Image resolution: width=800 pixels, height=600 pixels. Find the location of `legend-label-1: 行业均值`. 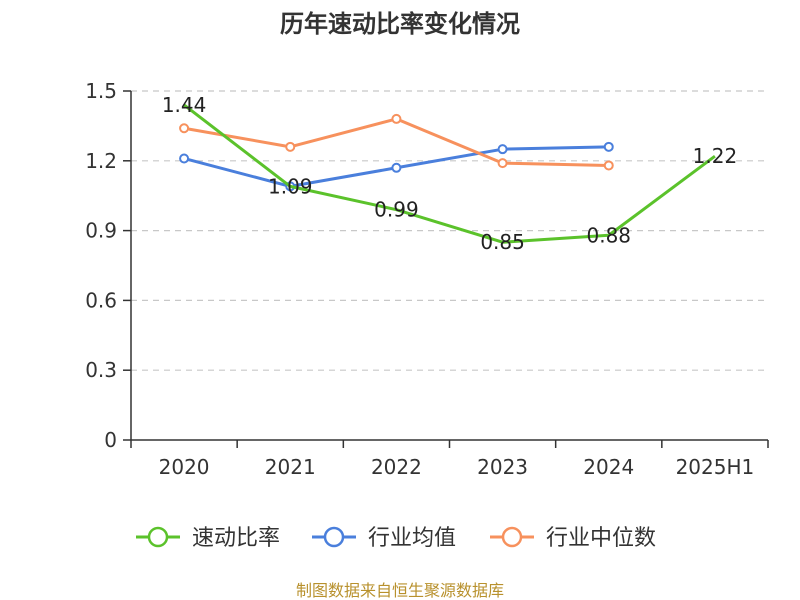

legend-label-1: 行业均值 is located at coordinates (412, 538).